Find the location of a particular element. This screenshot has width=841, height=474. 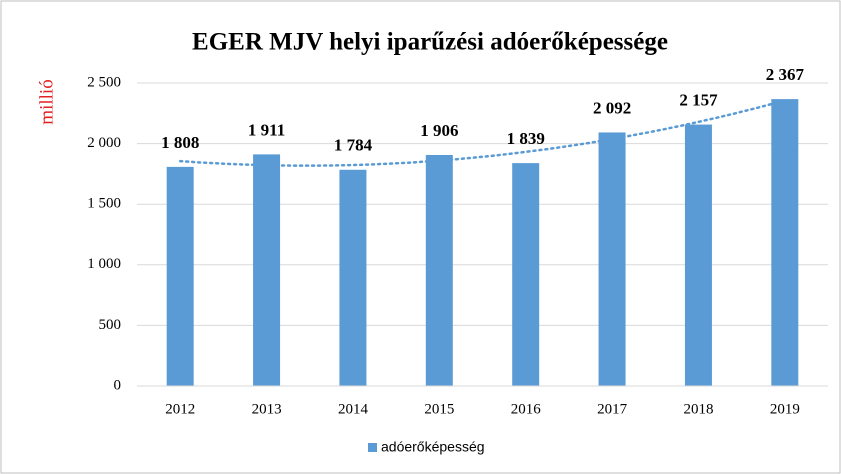

x-tick-label: 2012 is located at coordinates (180, 409).